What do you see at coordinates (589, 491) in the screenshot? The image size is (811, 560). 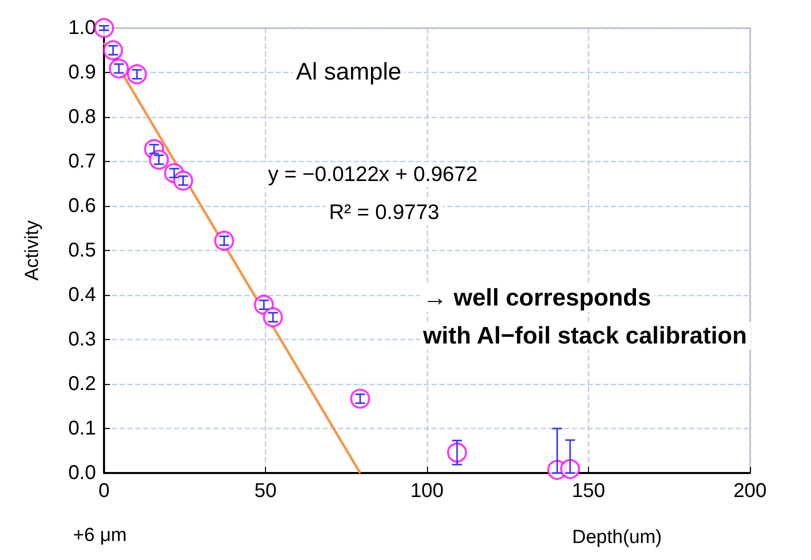 I see `x-tick-label: 150` at bounding box center [589, 491].